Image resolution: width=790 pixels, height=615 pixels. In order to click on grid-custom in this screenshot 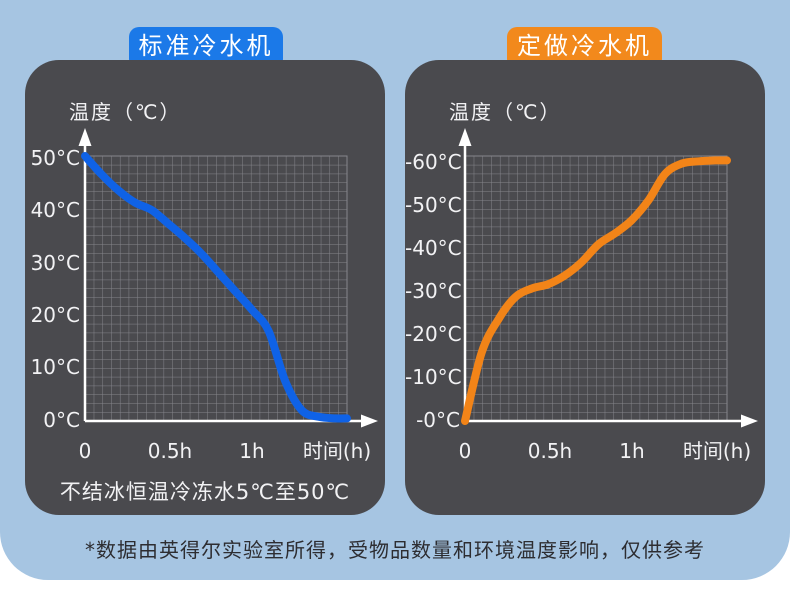, I will do `click(596, 288)`.